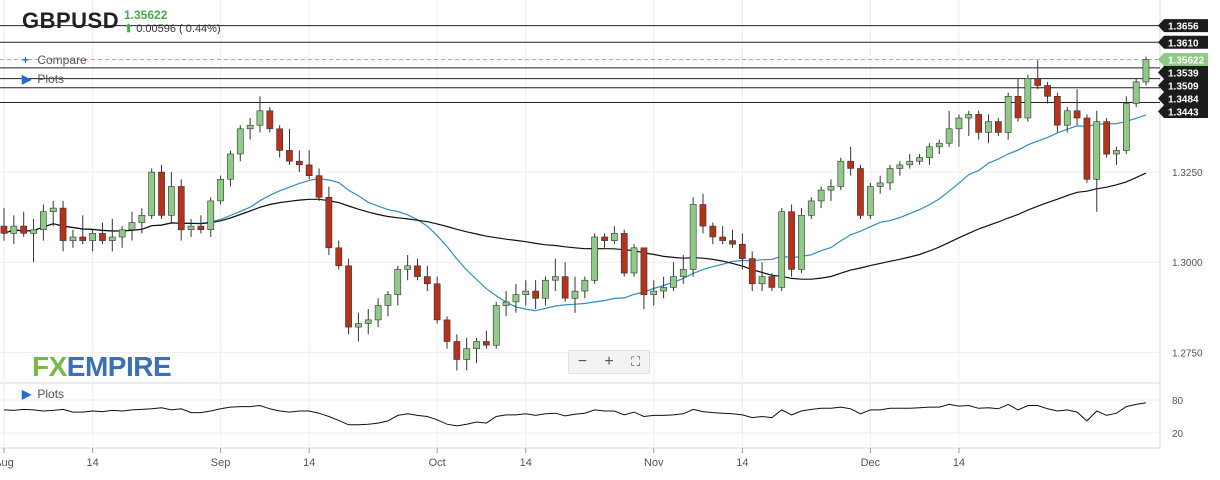 The width and height of the screenshot is (1220, 480). I want to click on compare-label: Compare, so click(62, 60).